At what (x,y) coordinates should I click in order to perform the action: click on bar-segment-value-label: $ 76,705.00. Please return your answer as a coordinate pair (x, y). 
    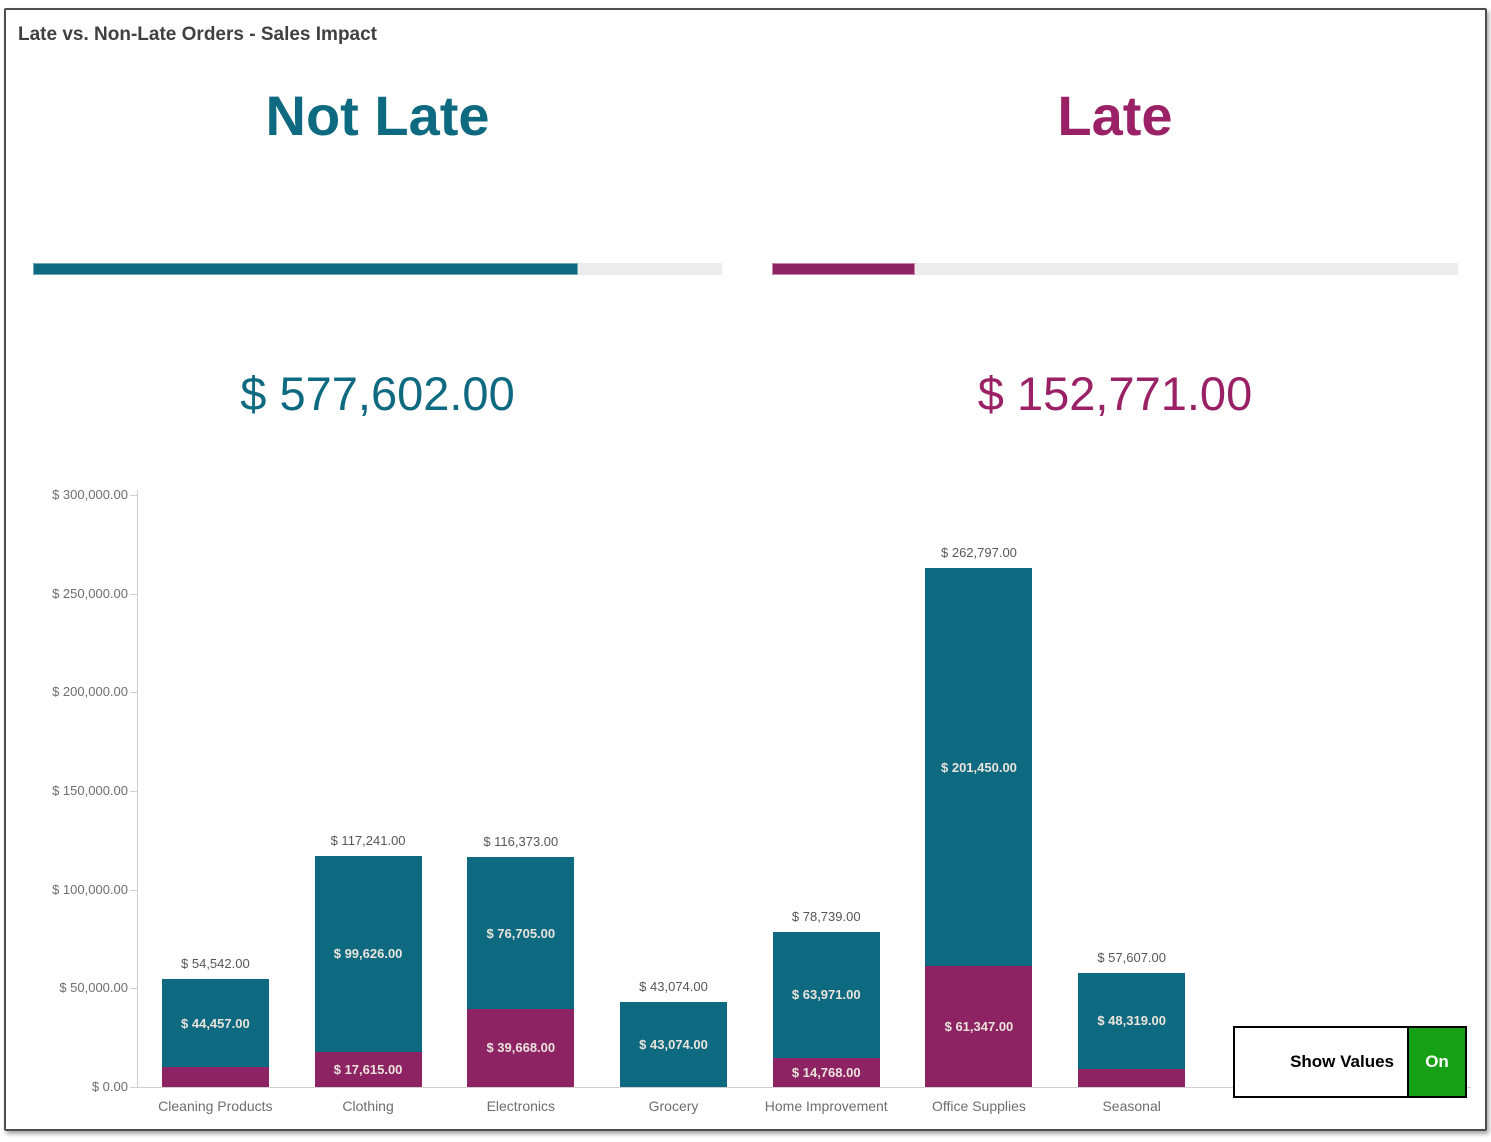
    Looking at the image, I should click on (521, 933).